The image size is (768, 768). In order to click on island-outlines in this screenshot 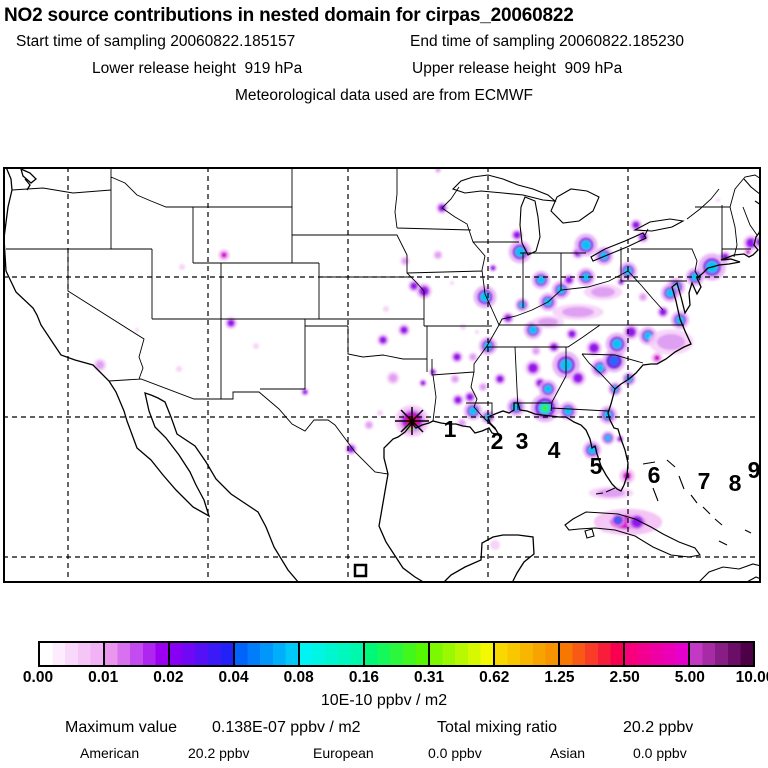, I will do `click(663, 381)`.